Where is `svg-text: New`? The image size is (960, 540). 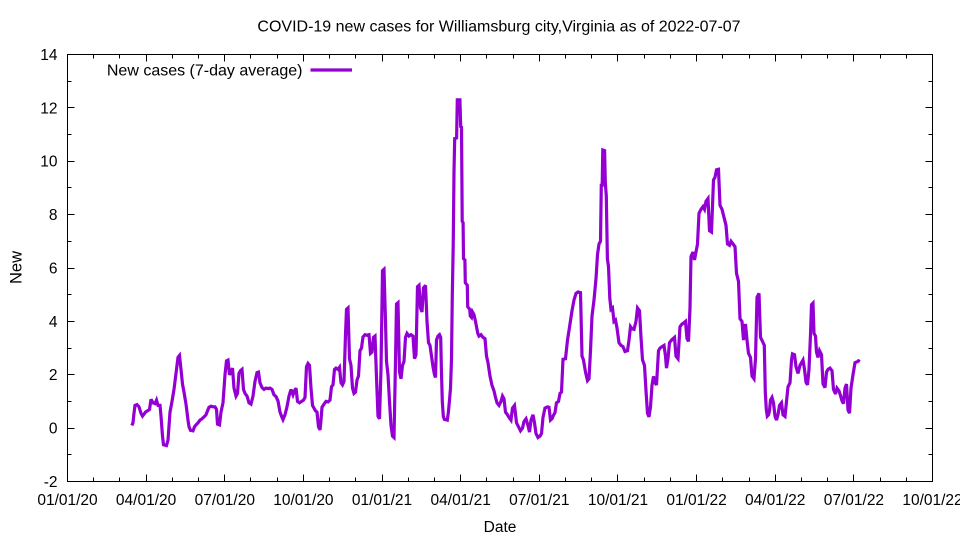 svg-text: New is located at coordinates (17, 267).